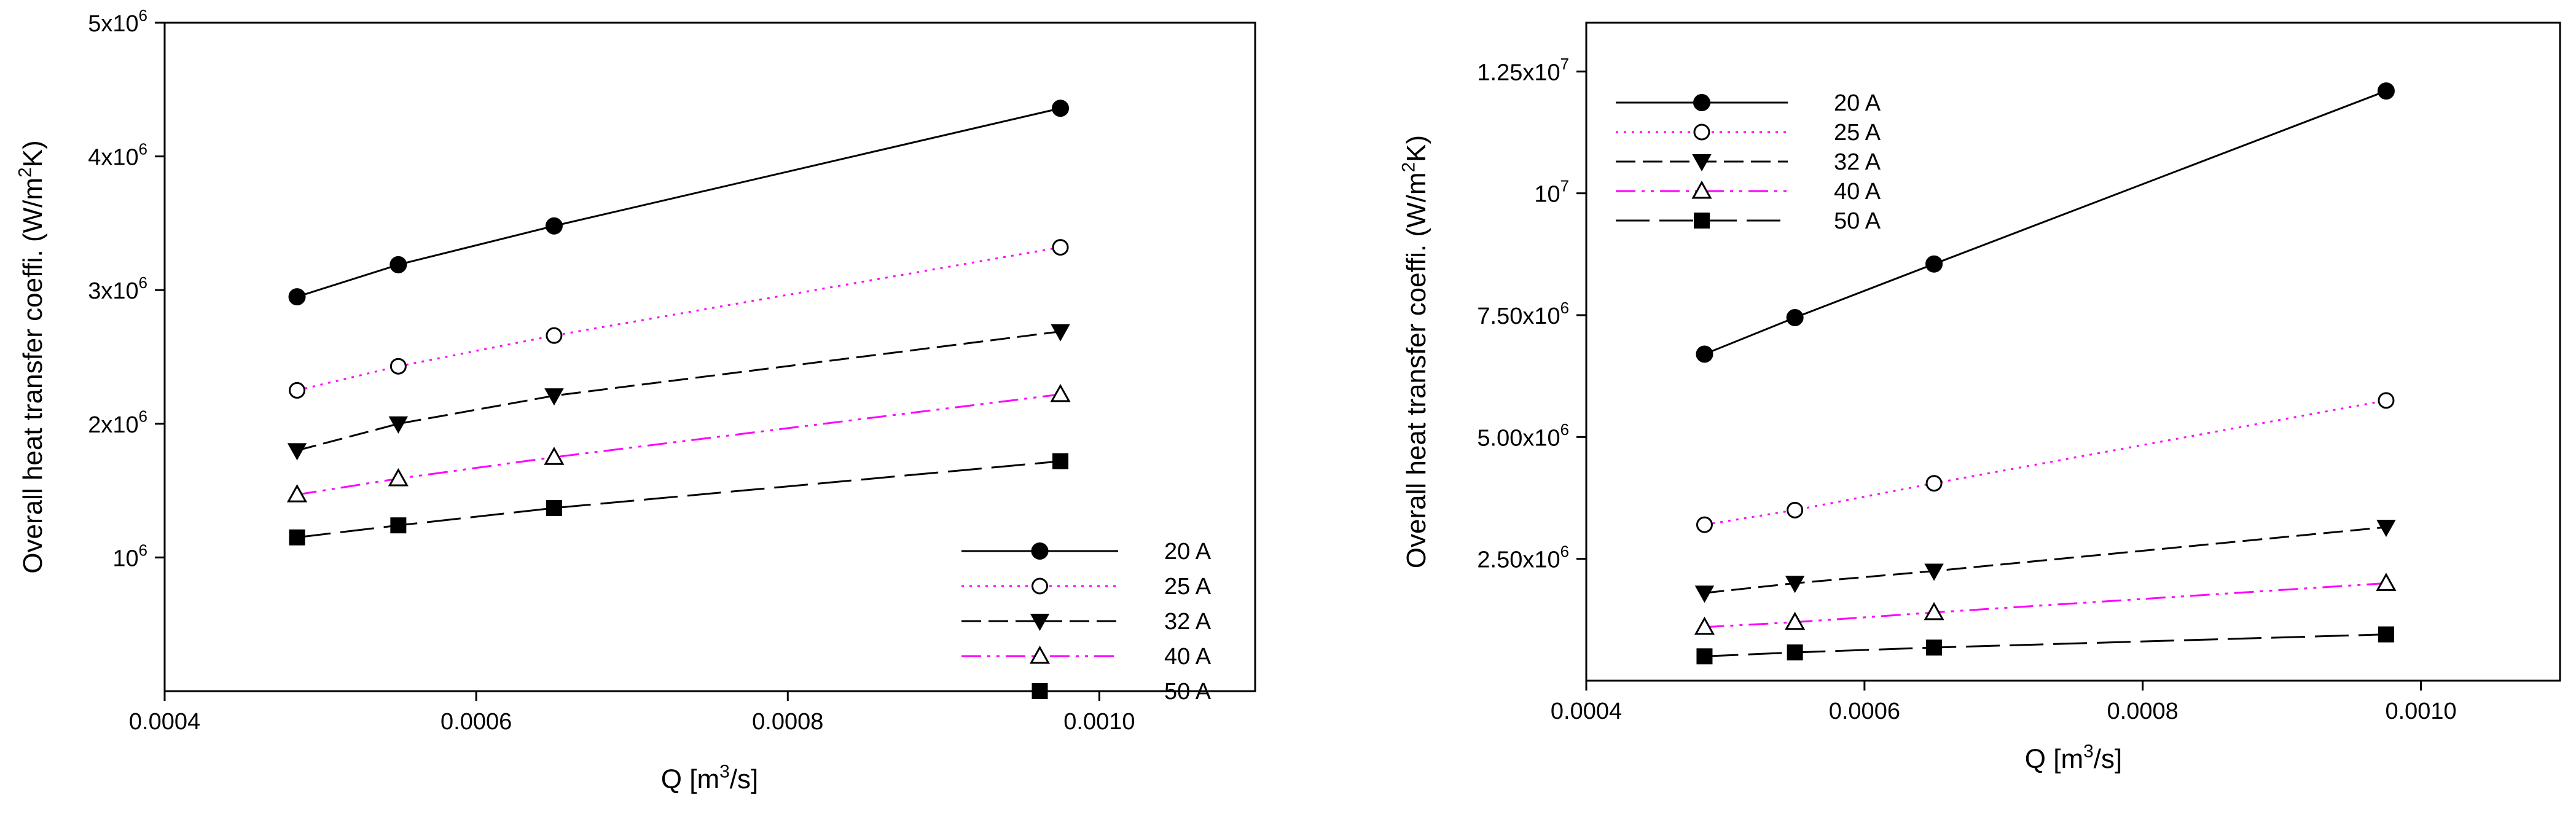 This screenshot has width=2576, height=814. Describe the element at coordinates (1523, 70) in the screenshot. I see `y-tick-label: 1.25x10⁷` at that location.